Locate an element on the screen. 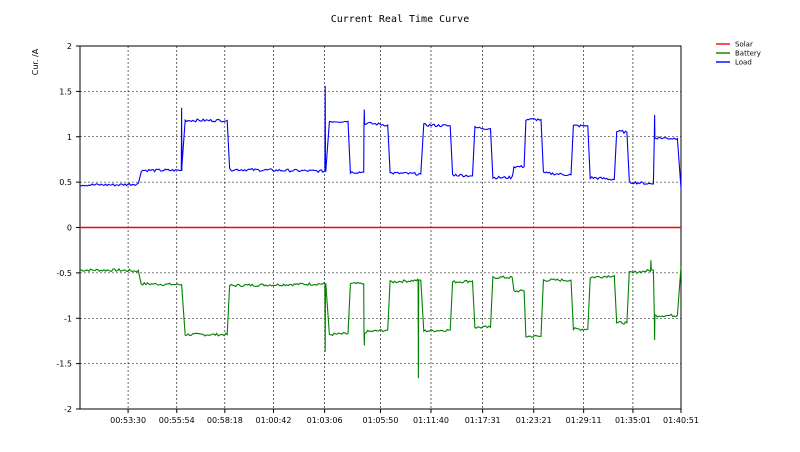  x-tick-label: 01:40:51 is located at coordinates (681, 420).